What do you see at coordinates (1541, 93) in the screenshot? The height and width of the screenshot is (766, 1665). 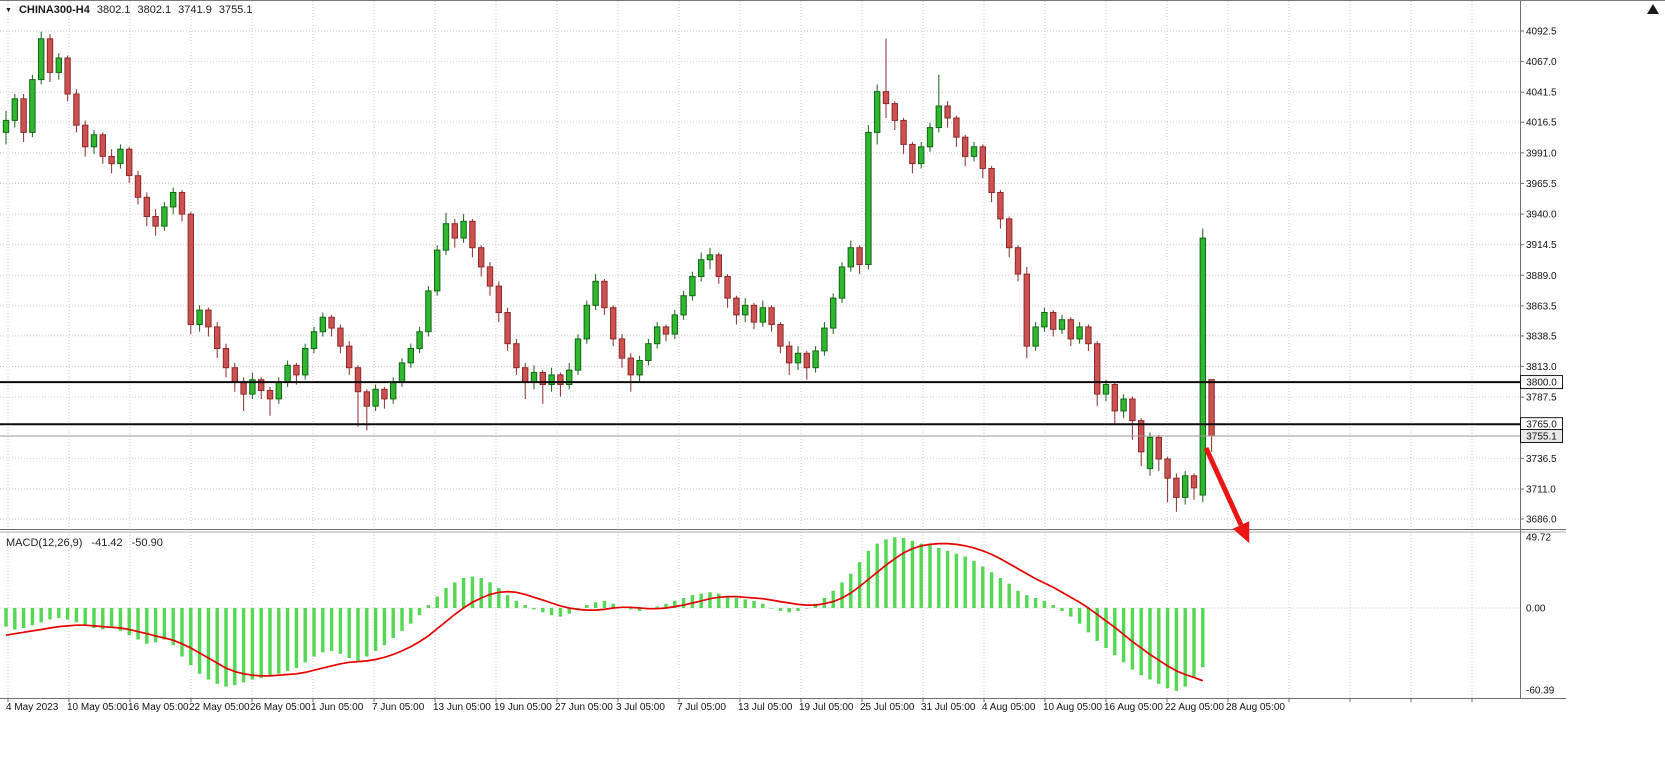 I see `price-label: 4041.5` at bounding box center [1541, 93].